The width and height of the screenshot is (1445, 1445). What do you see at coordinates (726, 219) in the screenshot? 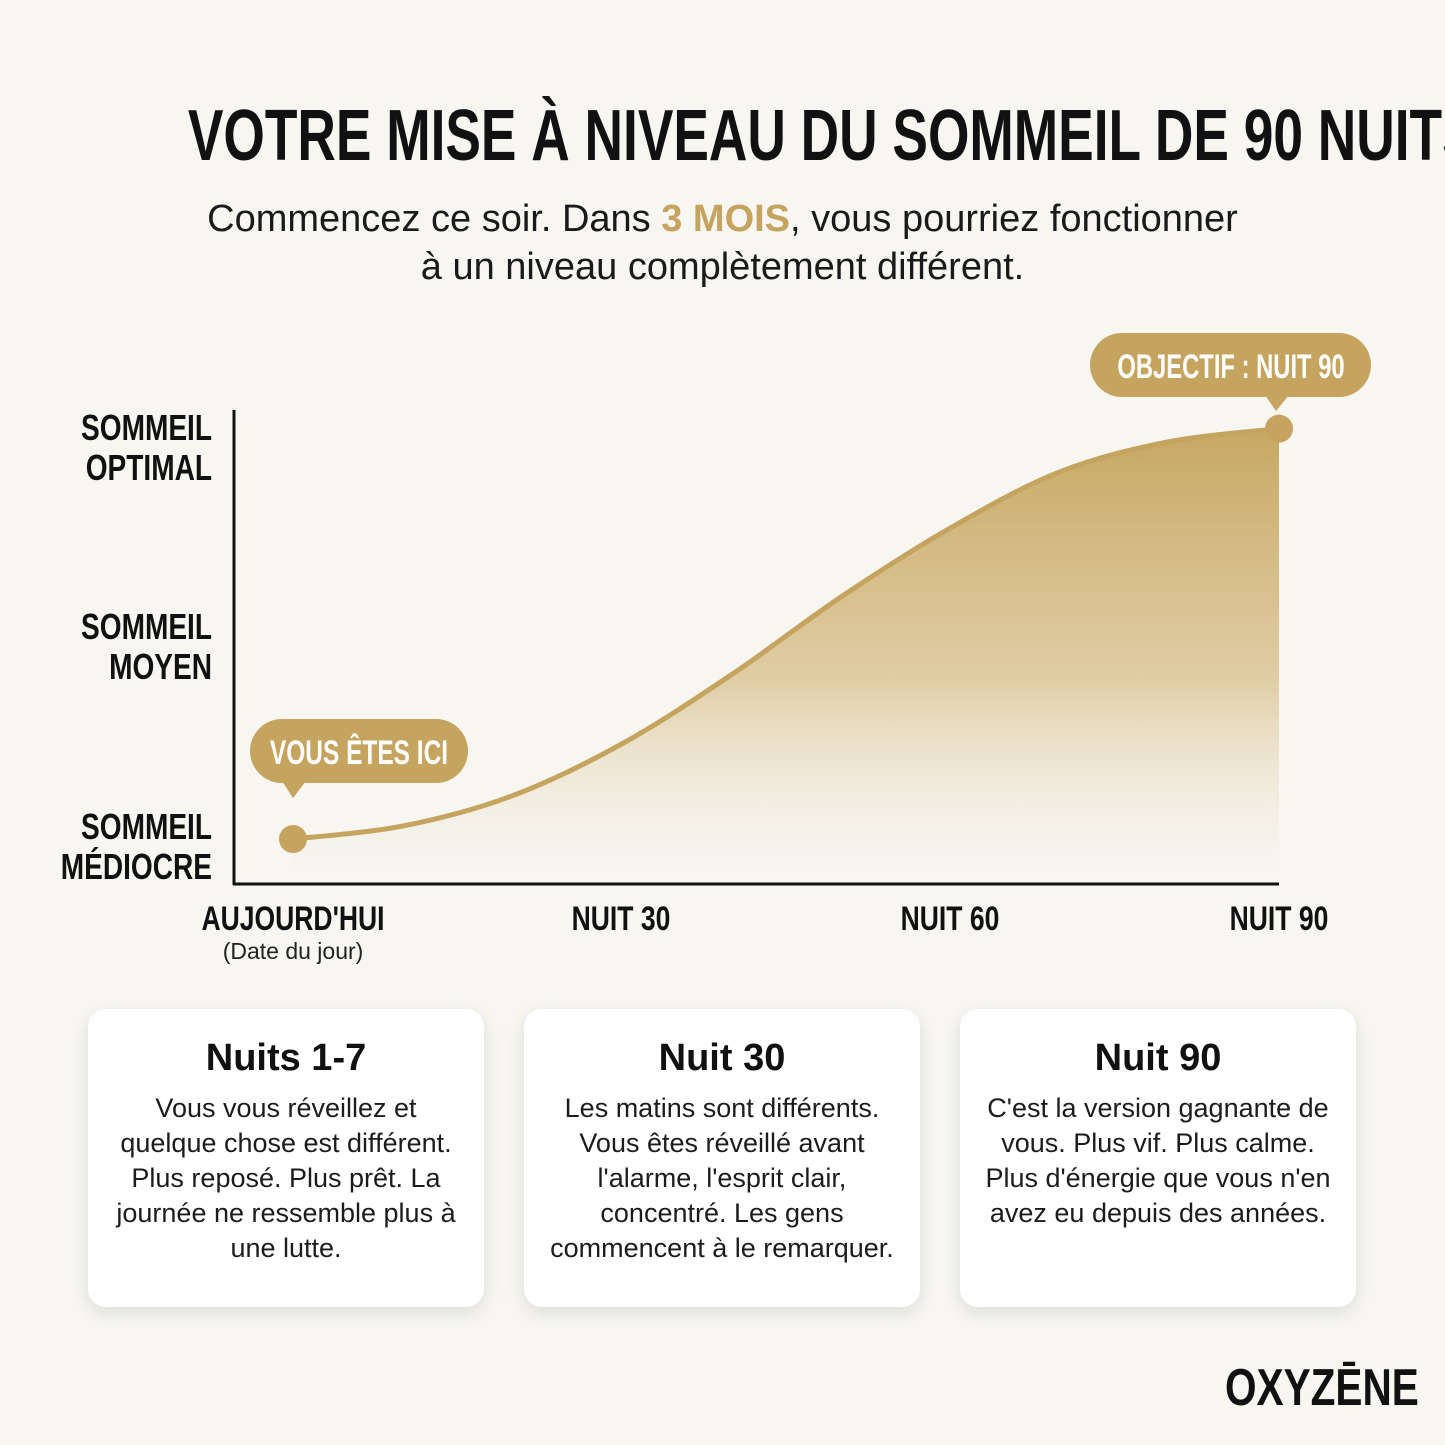
I see `subtitle-highlight: 3 MOIS` at bounding box center [726, 219].